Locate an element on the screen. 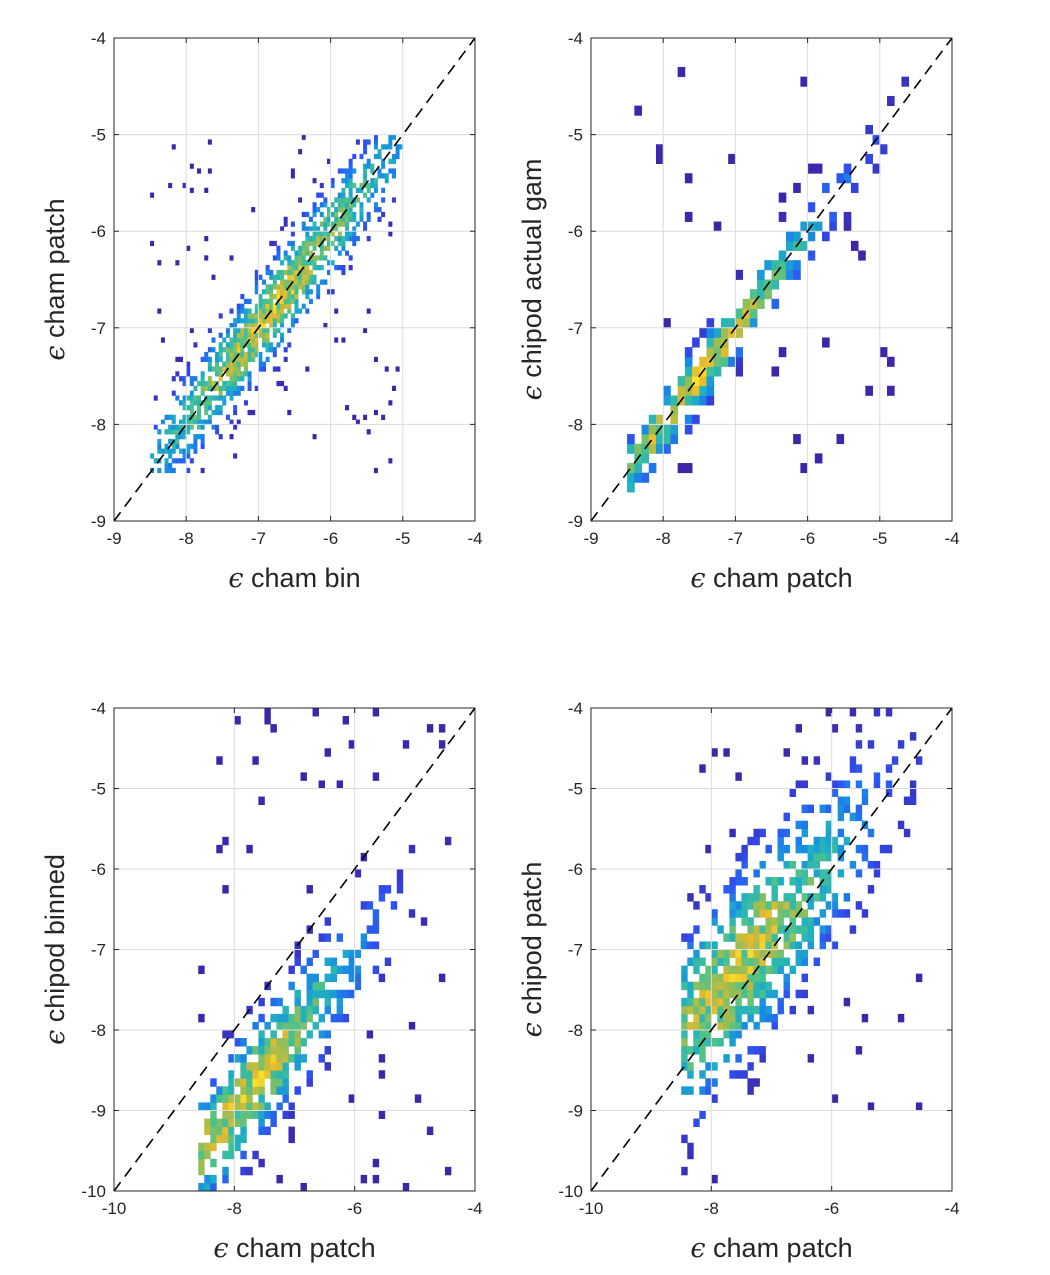 This screenshot has width=1050, height=1275. x-ticks: -10 -8 -6 -4 is located at coordinates (292, 963).